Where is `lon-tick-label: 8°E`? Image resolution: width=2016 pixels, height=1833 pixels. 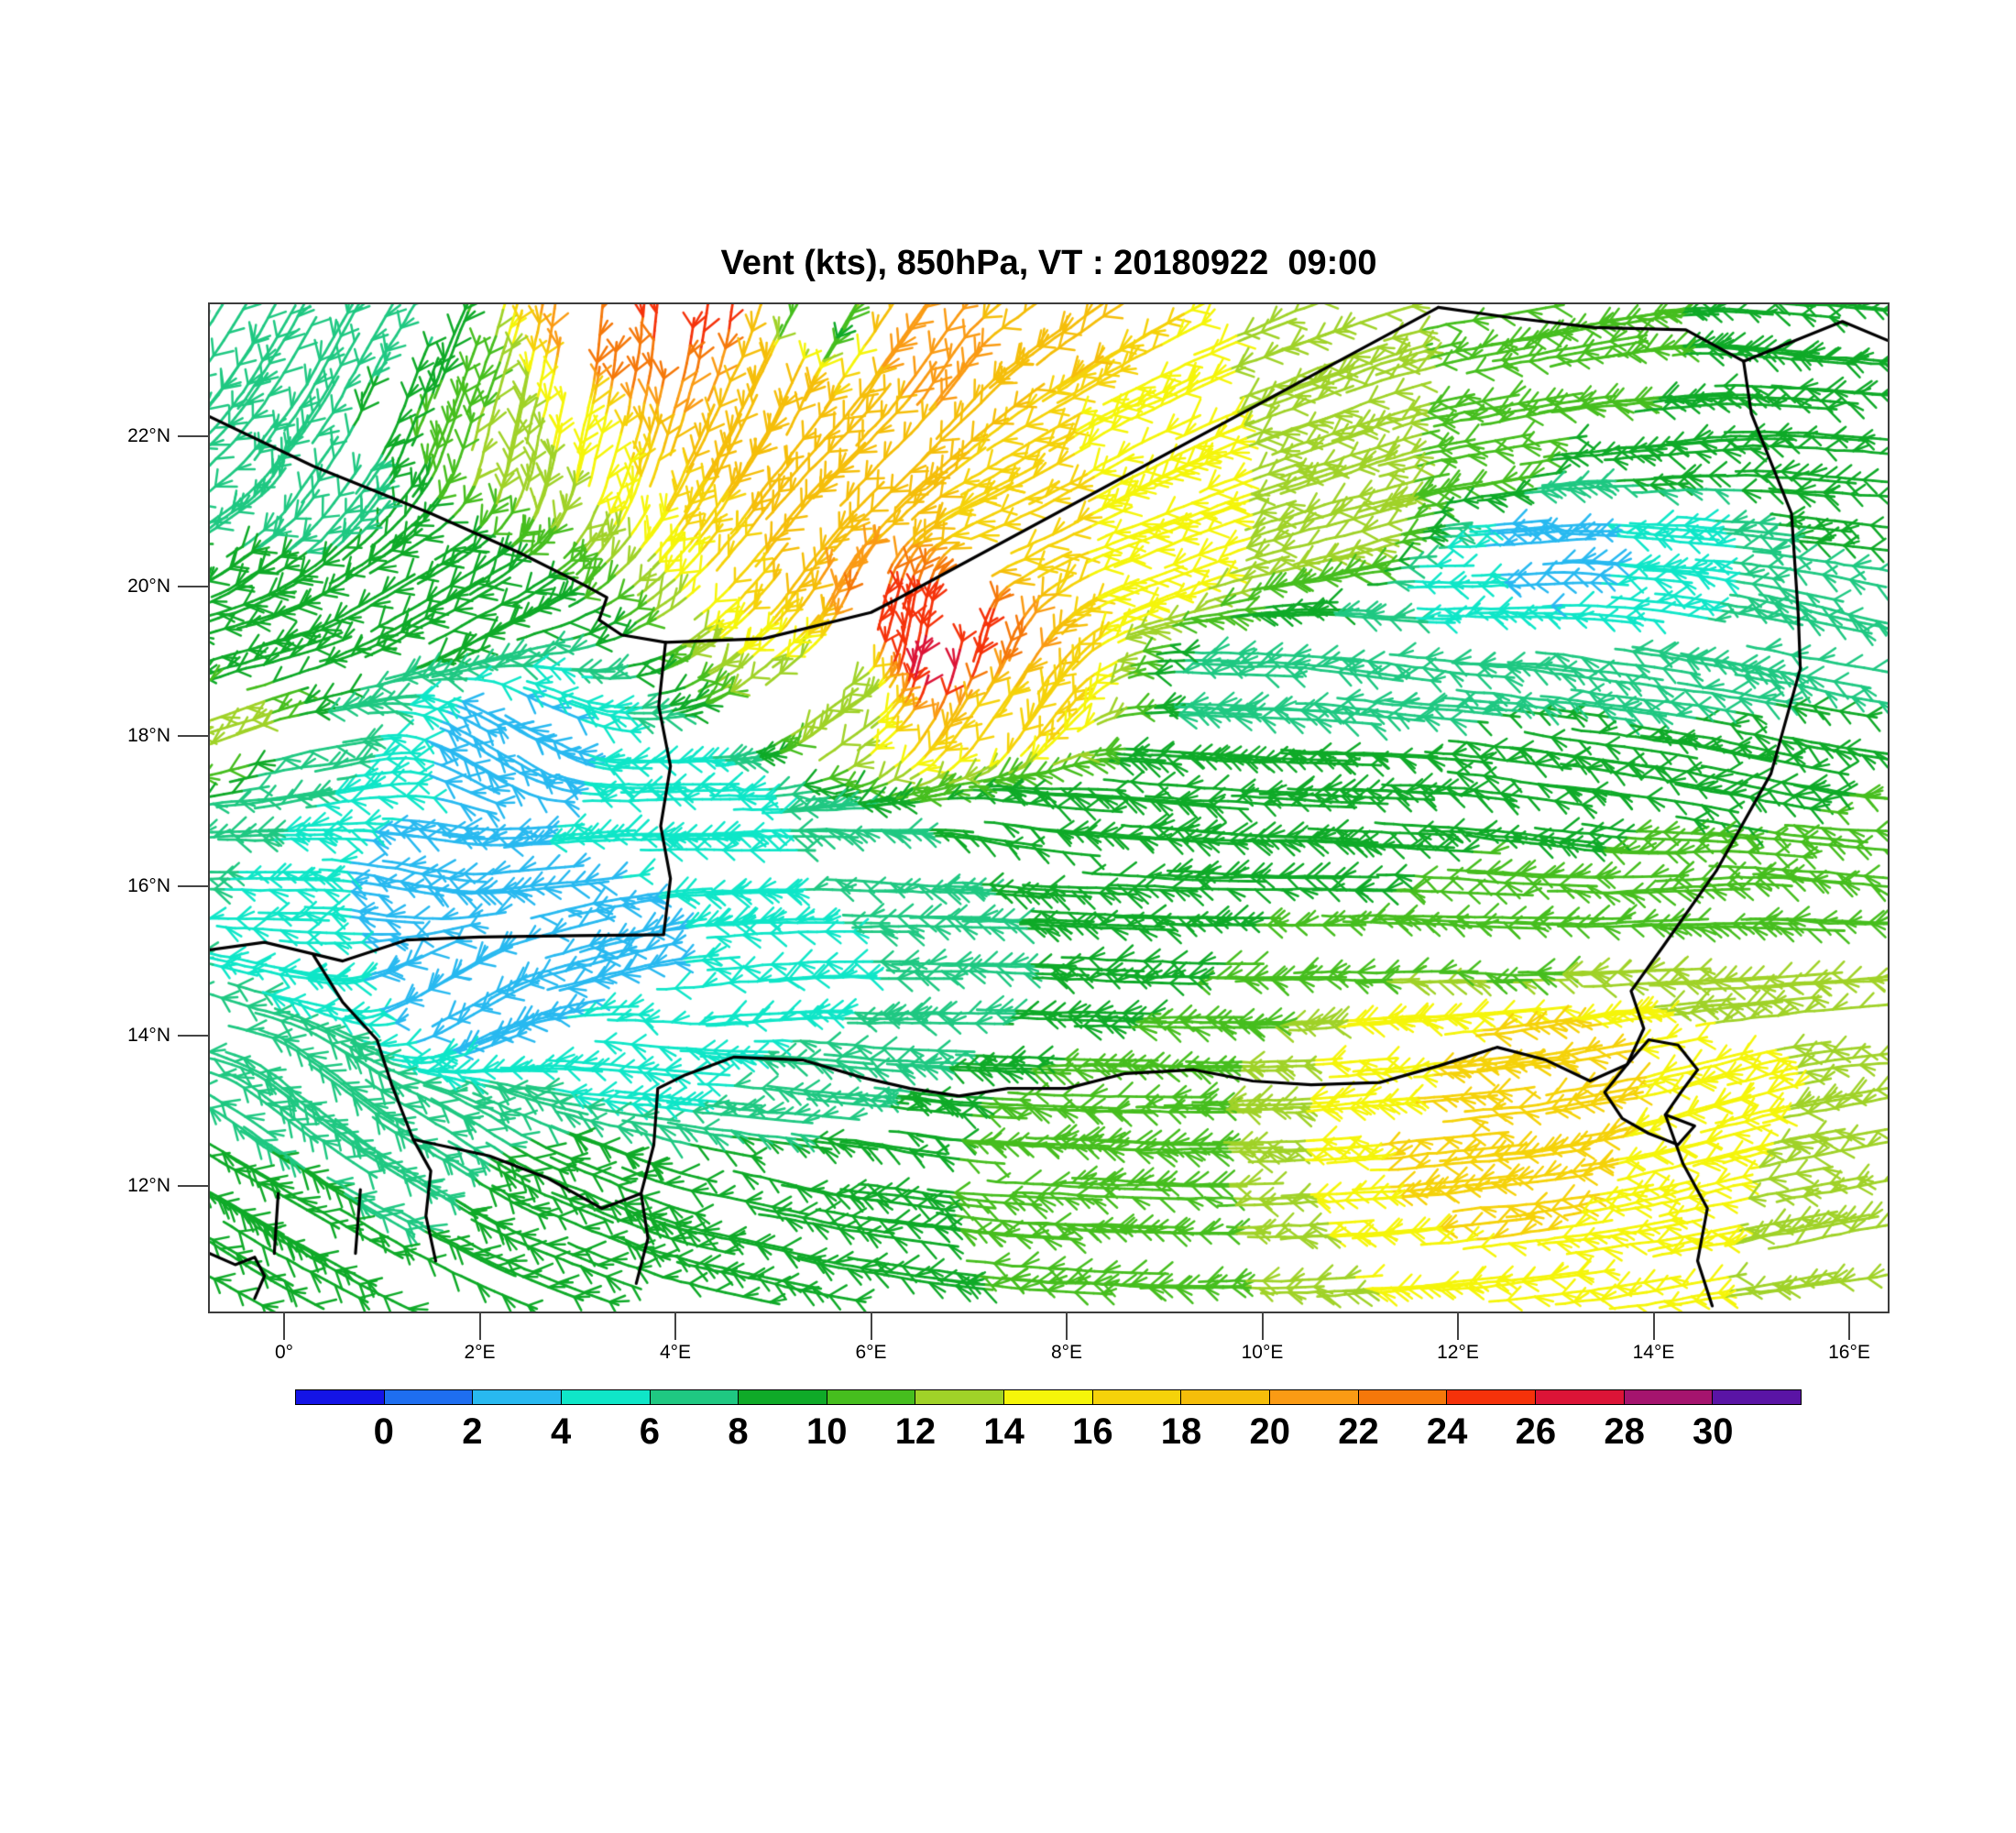
lon-tick-label: 8°E is located at coordinates (1066, 1352).